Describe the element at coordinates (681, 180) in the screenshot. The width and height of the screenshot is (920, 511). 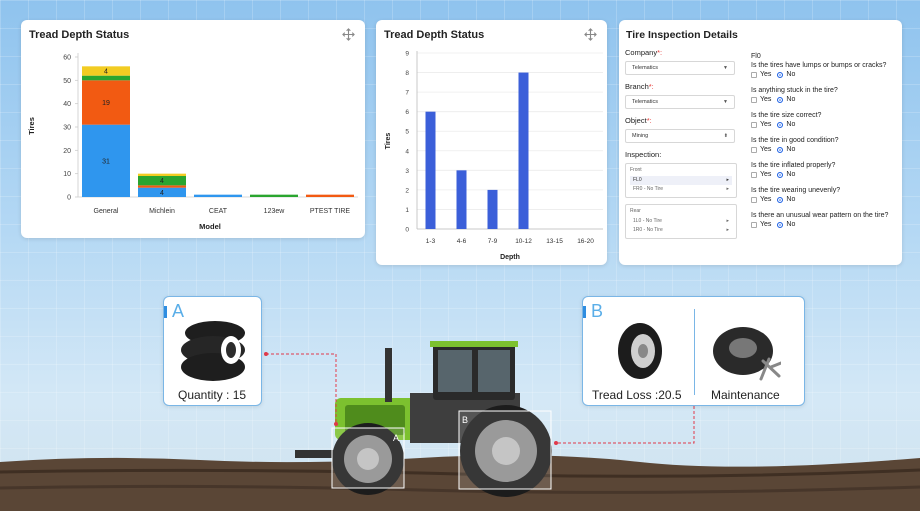
I see `tire-item: FL0 ▸` at that location.